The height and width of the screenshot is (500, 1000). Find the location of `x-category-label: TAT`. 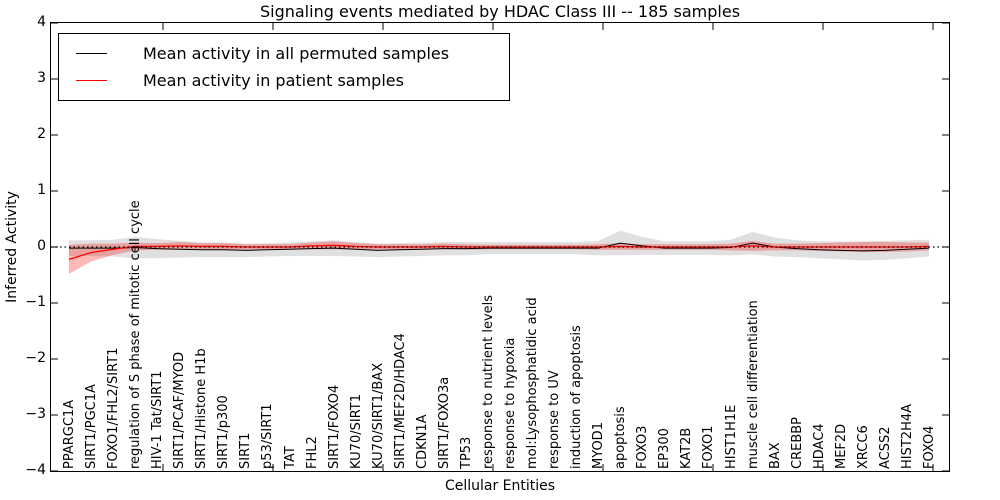

x-category-label: TAT is located at coordinates (290, 457).